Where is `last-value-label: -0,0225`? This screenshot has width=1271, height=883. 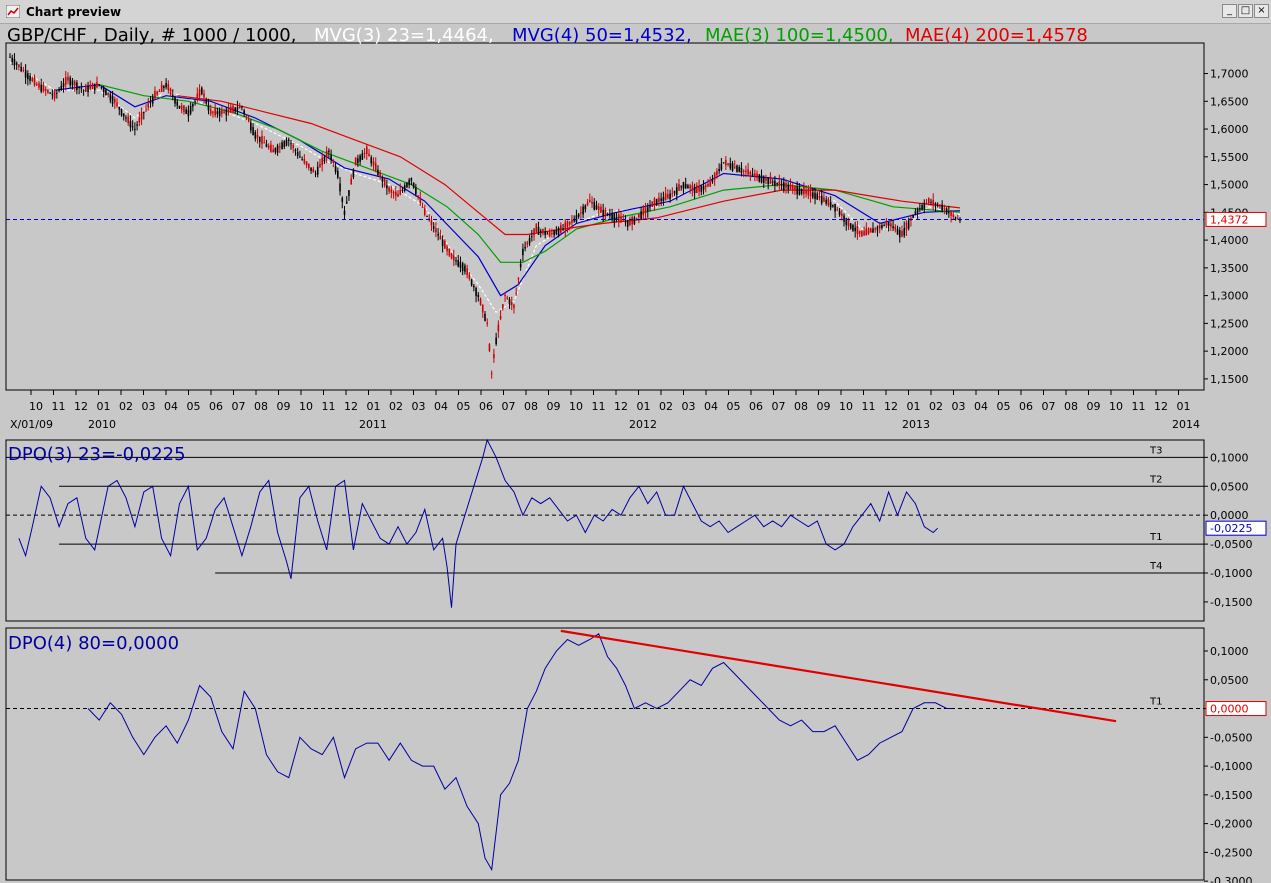 last-value-label: -0,0225 is located at coordinates (1231, 528).